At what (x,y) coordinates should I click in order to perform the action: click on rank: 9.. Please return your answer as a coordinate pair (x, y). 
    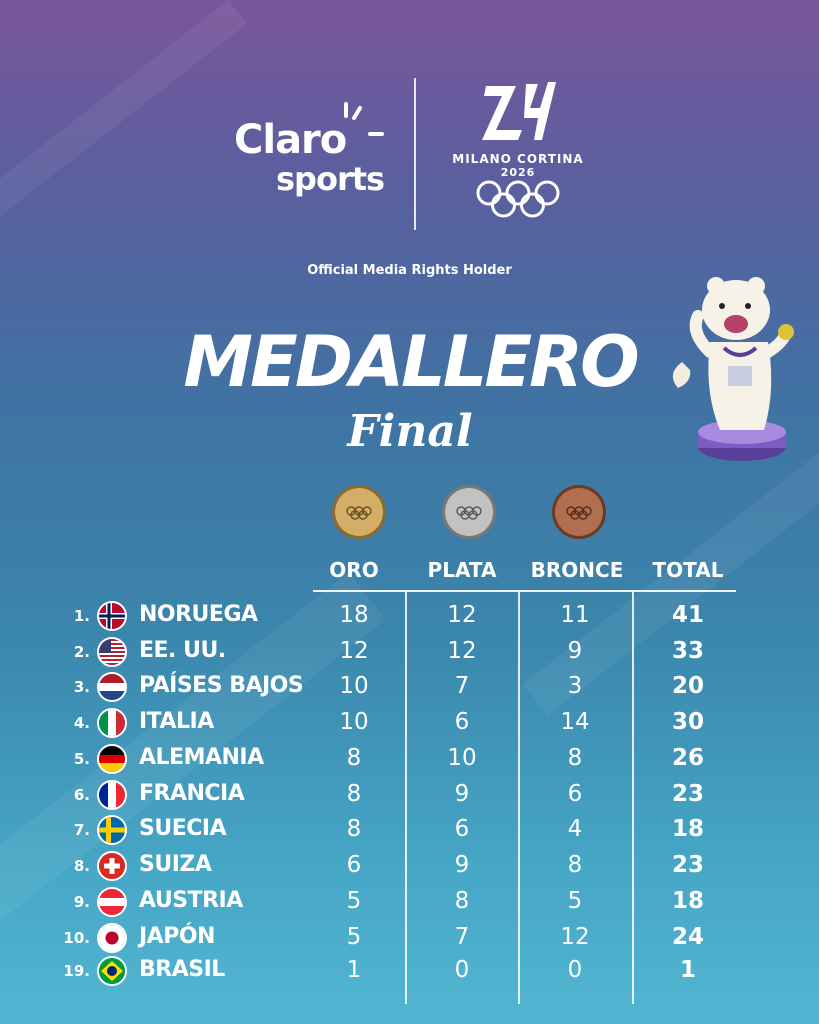
    Looking at the image, I should click on (81, 902).